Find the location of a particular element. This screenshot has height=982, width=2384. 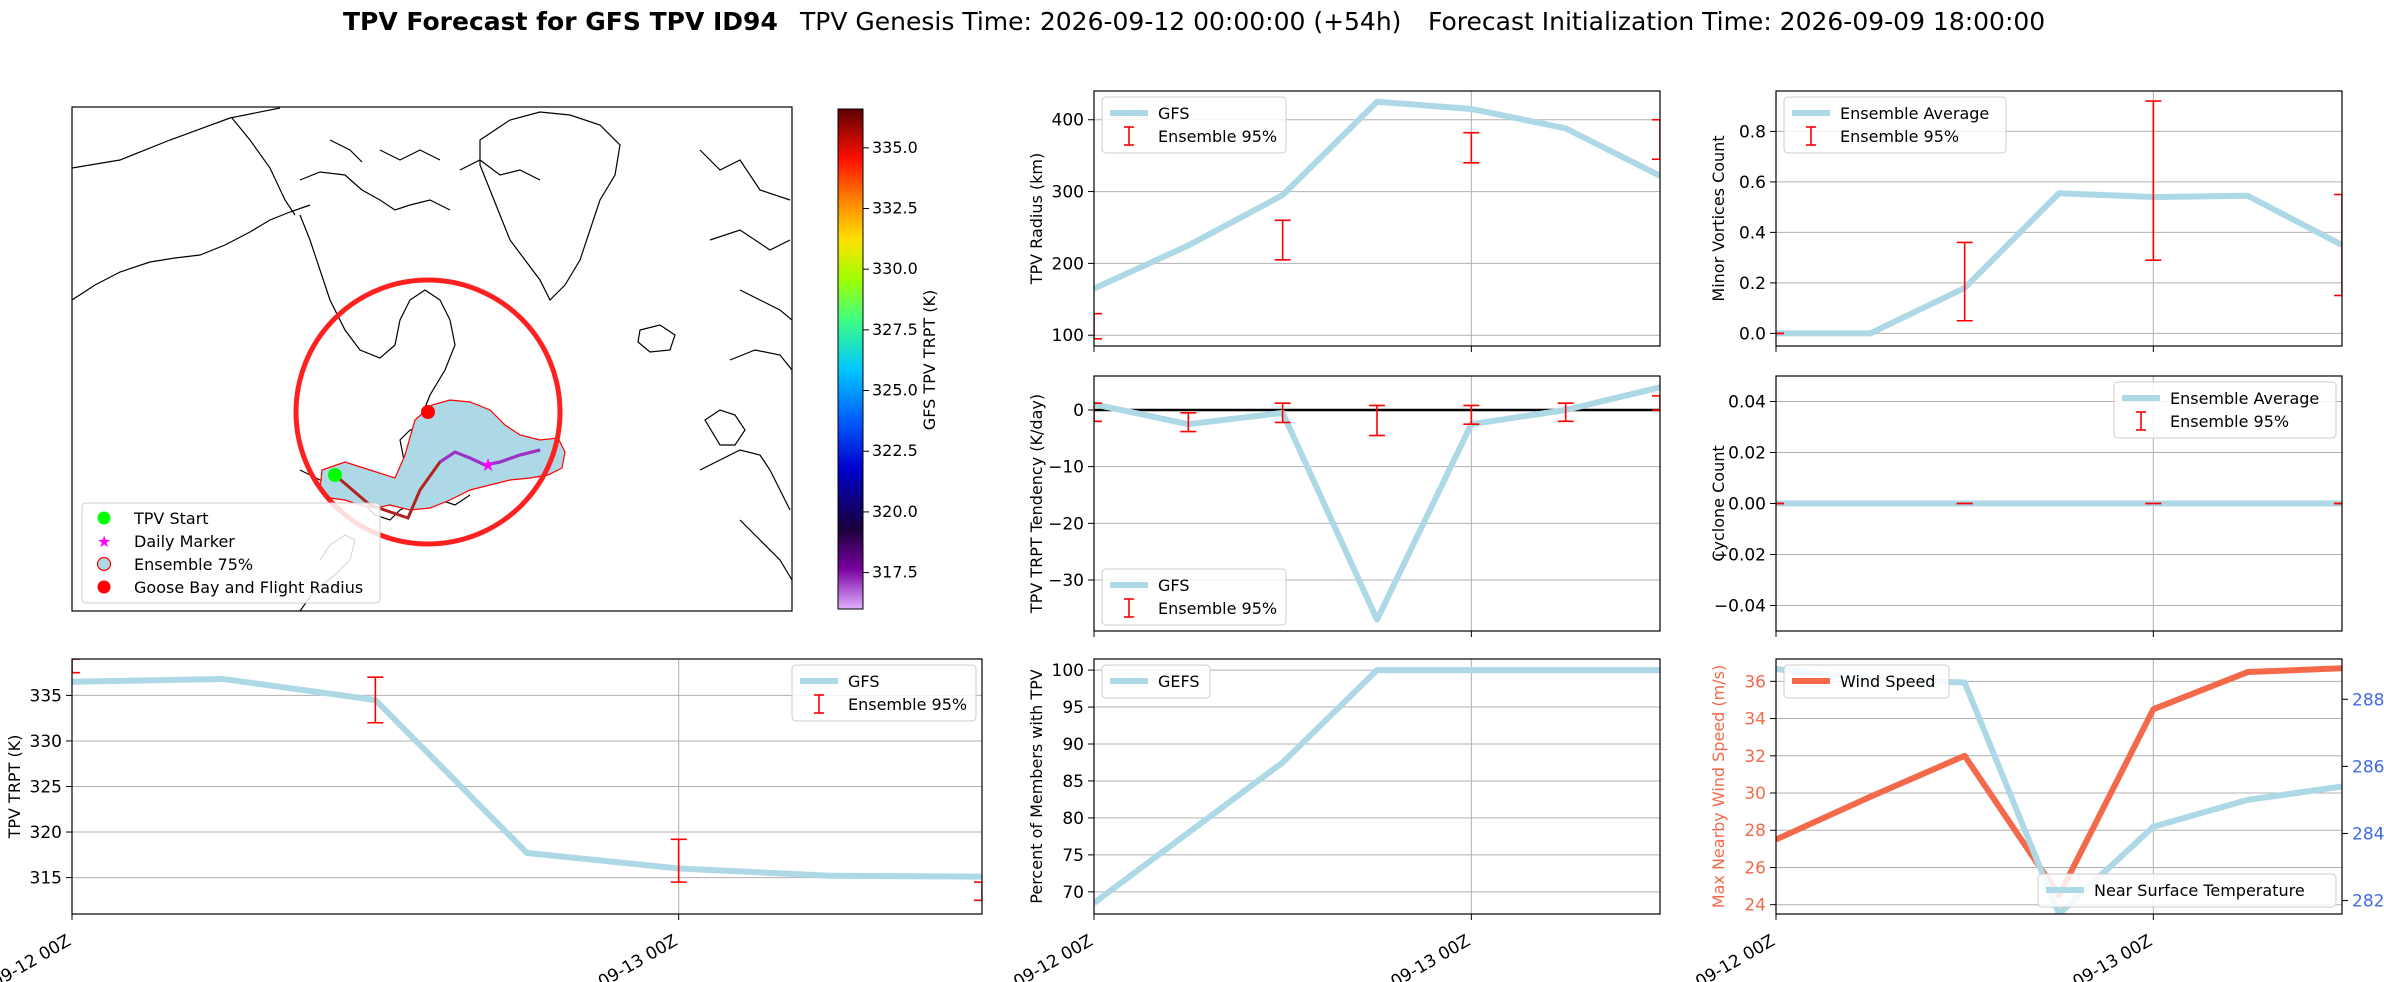

colorbar-tick-label: 335.0 is located at coordinates (895, 147).